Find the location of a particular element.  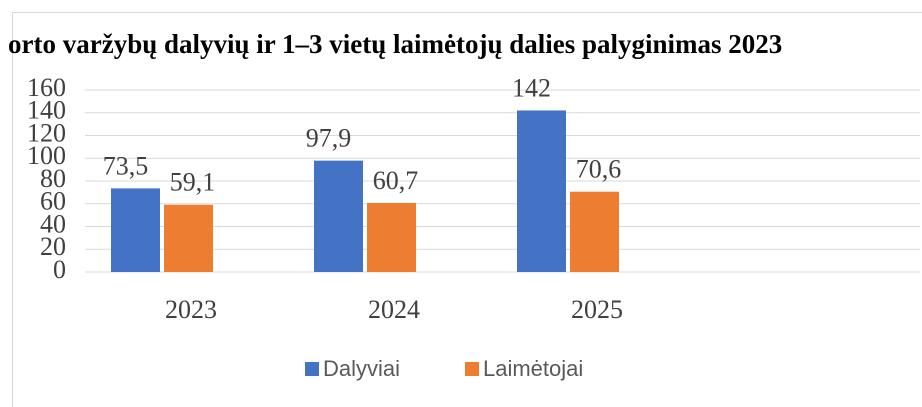

value-label: 60,7 is located at coordinates (396, 180).